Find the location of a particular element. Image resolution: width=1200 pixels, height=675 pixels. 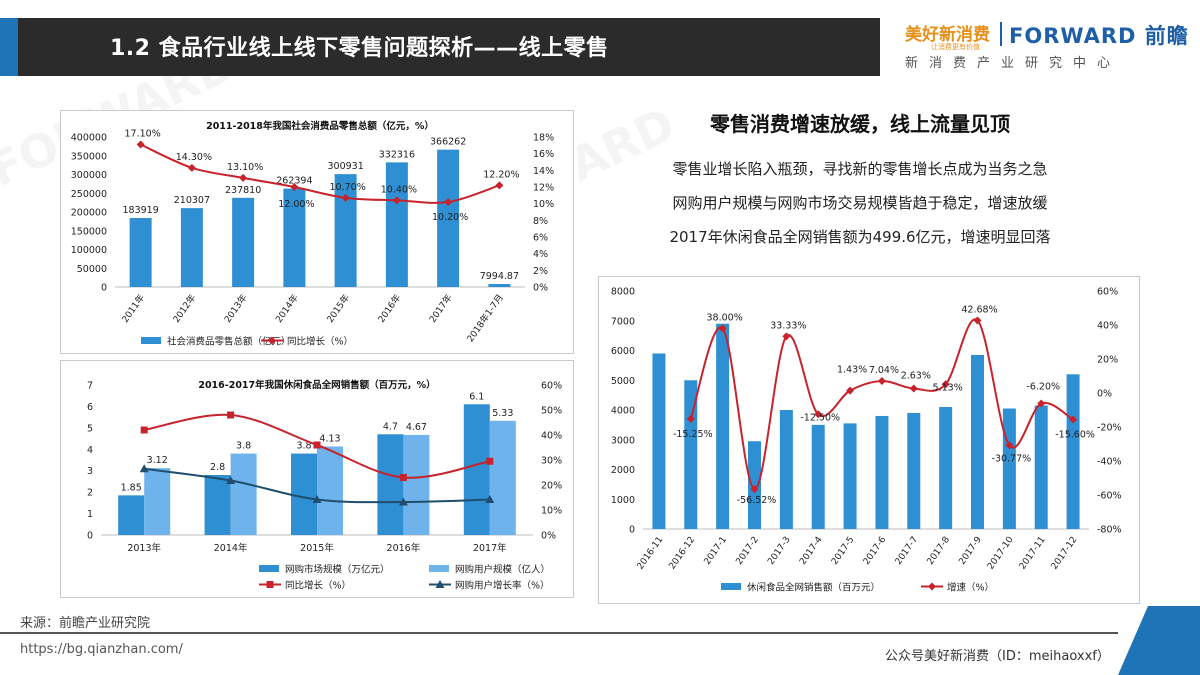

y-right-tick-label: -40% is located at coordinates (1109, 462).